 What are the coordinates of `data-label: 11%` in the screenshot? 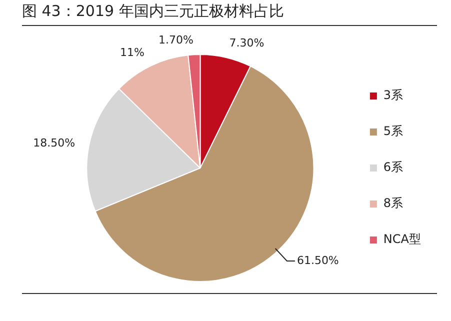 It's located at (132, 53).